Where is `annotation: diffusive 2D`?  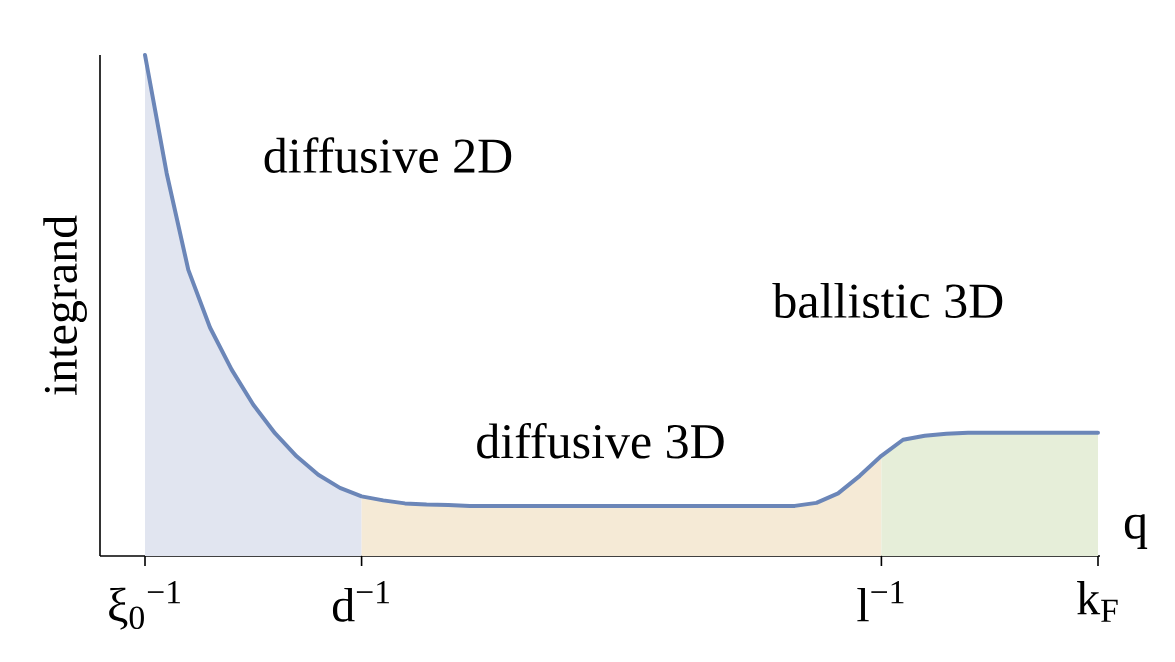
annotation: diffusive 2D is located at coordinates (388, 155).